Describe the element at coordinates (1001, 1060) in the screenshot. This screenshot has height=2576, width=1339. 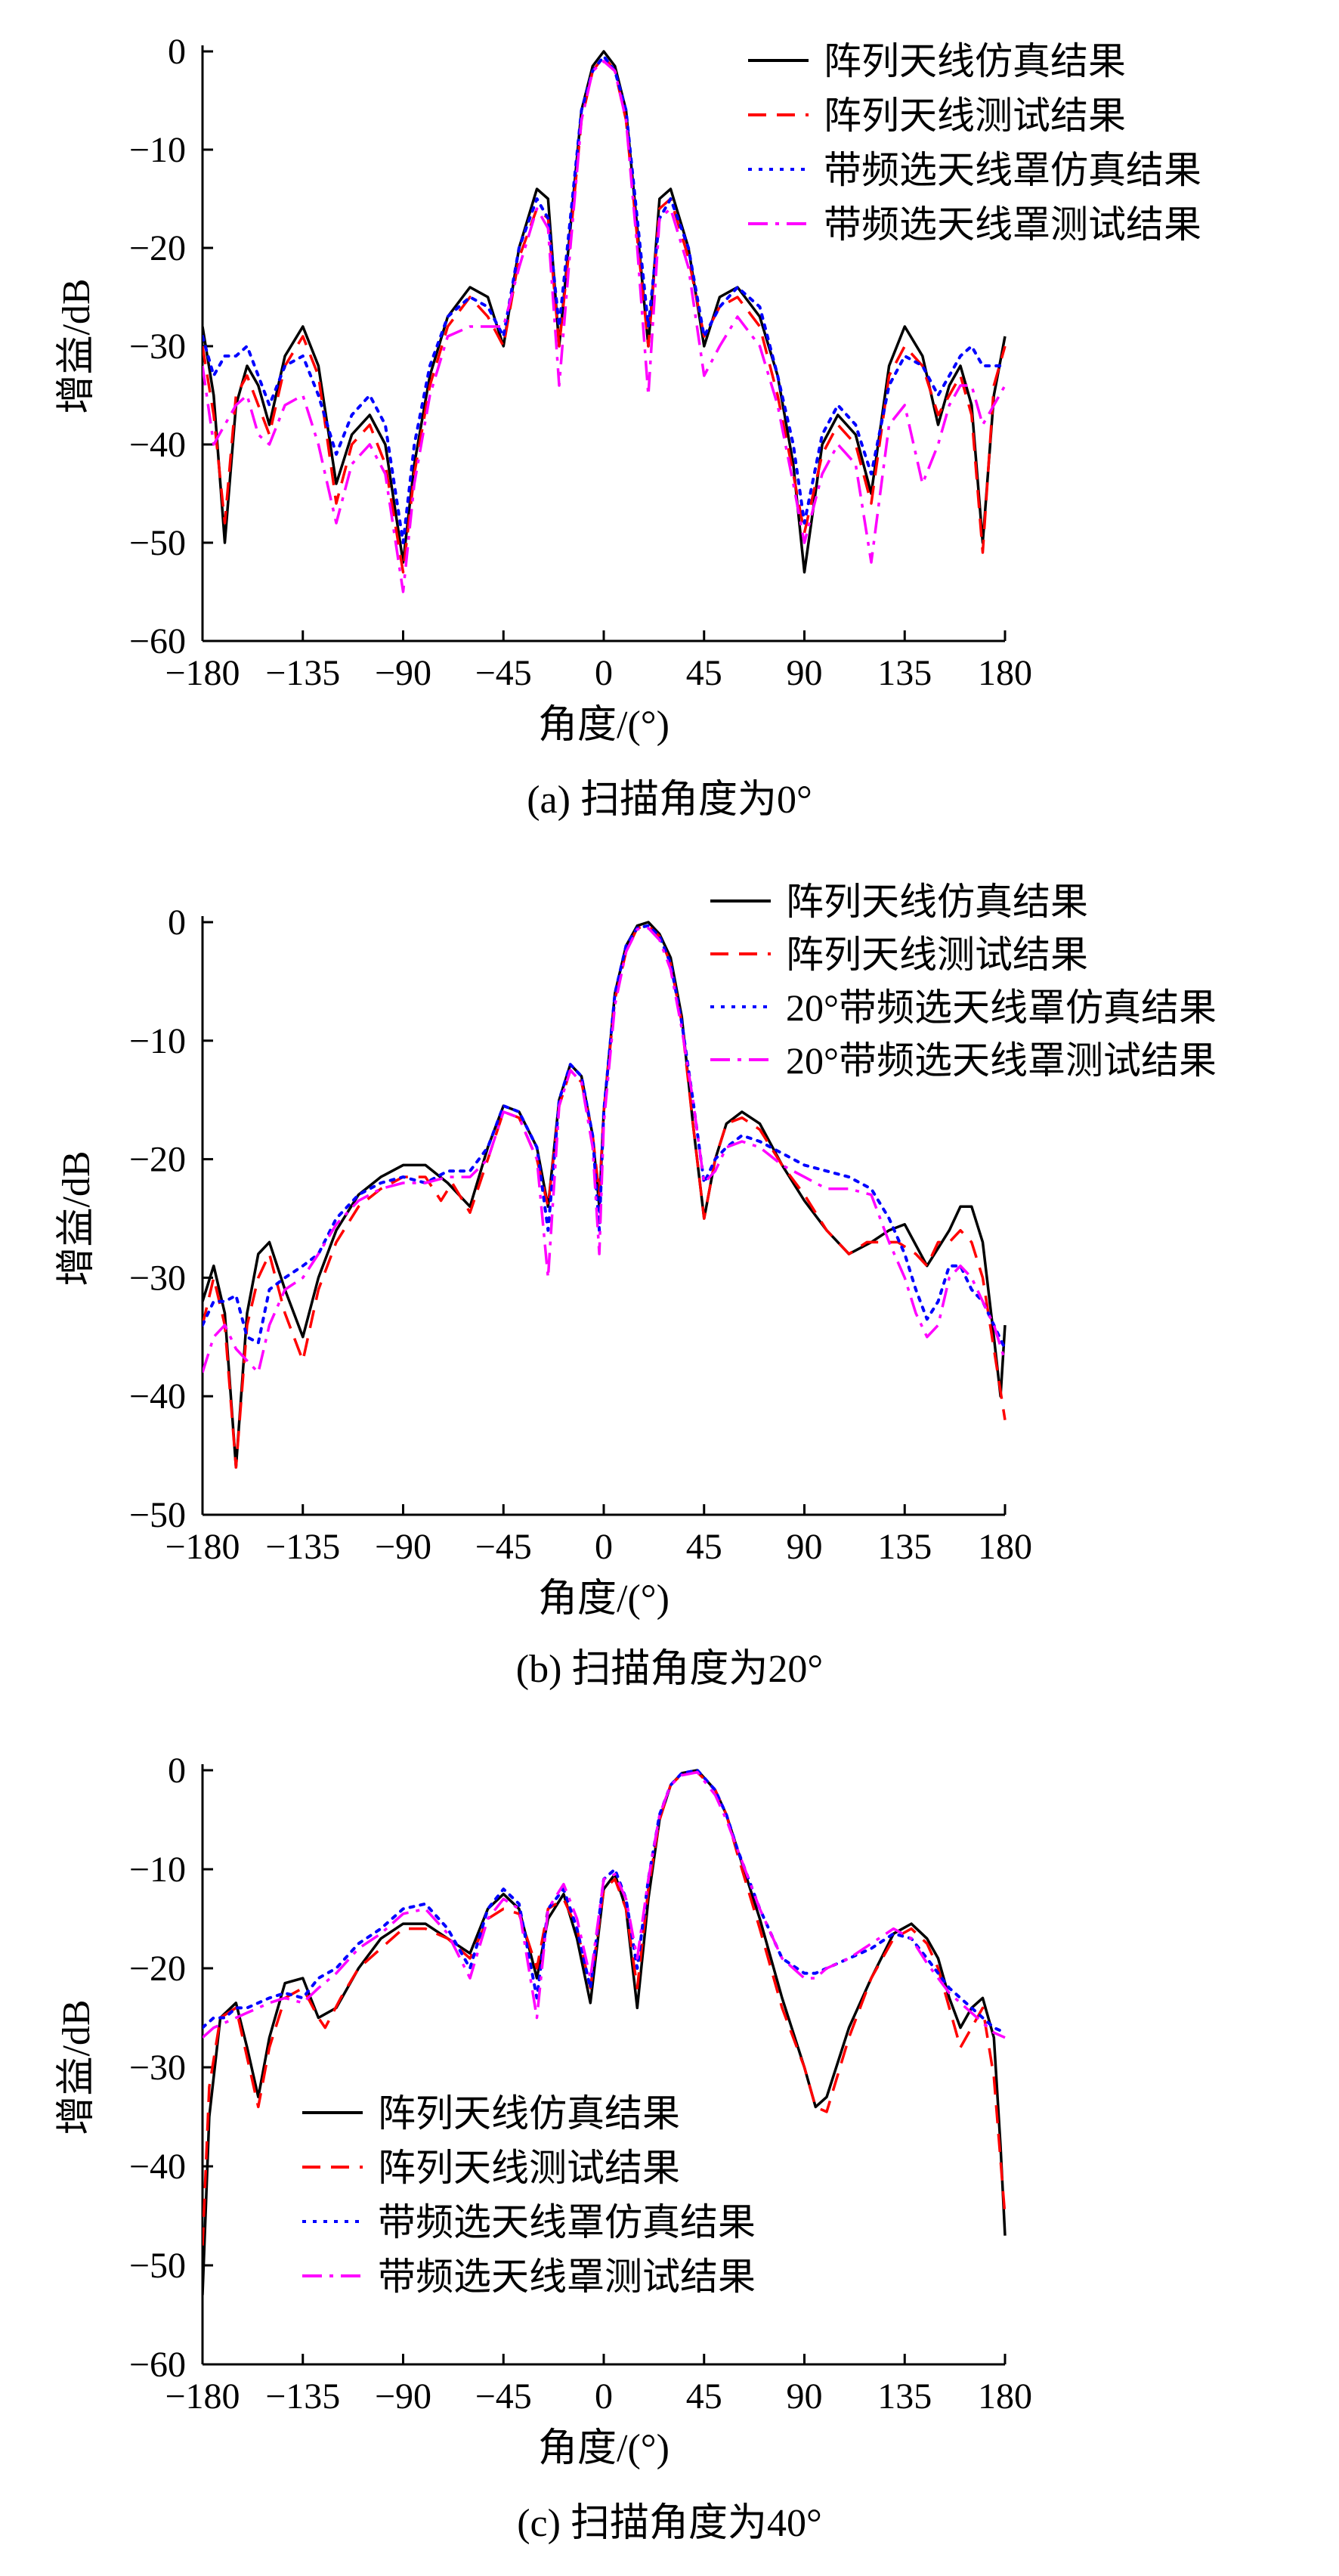
I see `legend-label-3: 20°带频选天线罩测试结果` at that location.